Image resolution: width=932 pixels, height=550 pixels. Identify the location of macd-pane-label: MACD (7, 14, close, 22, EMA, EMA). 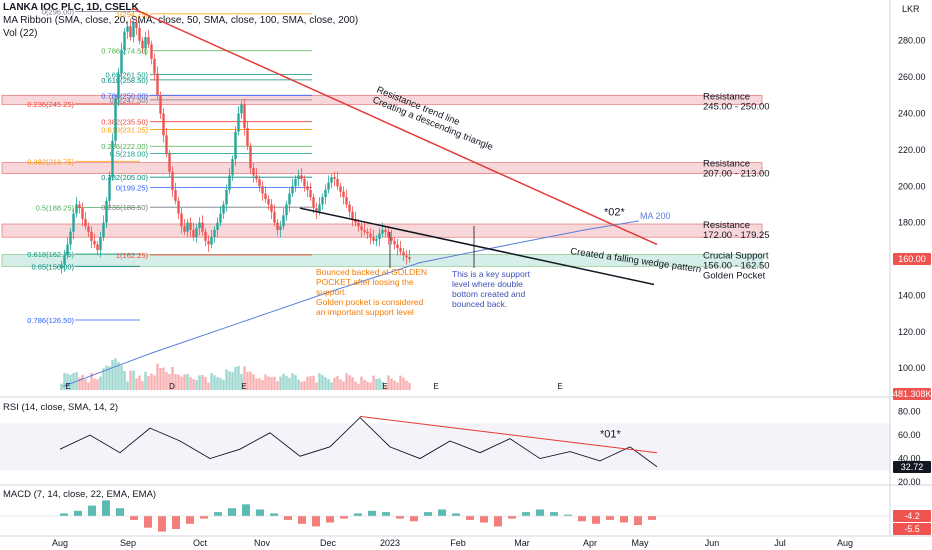
(80, 494).